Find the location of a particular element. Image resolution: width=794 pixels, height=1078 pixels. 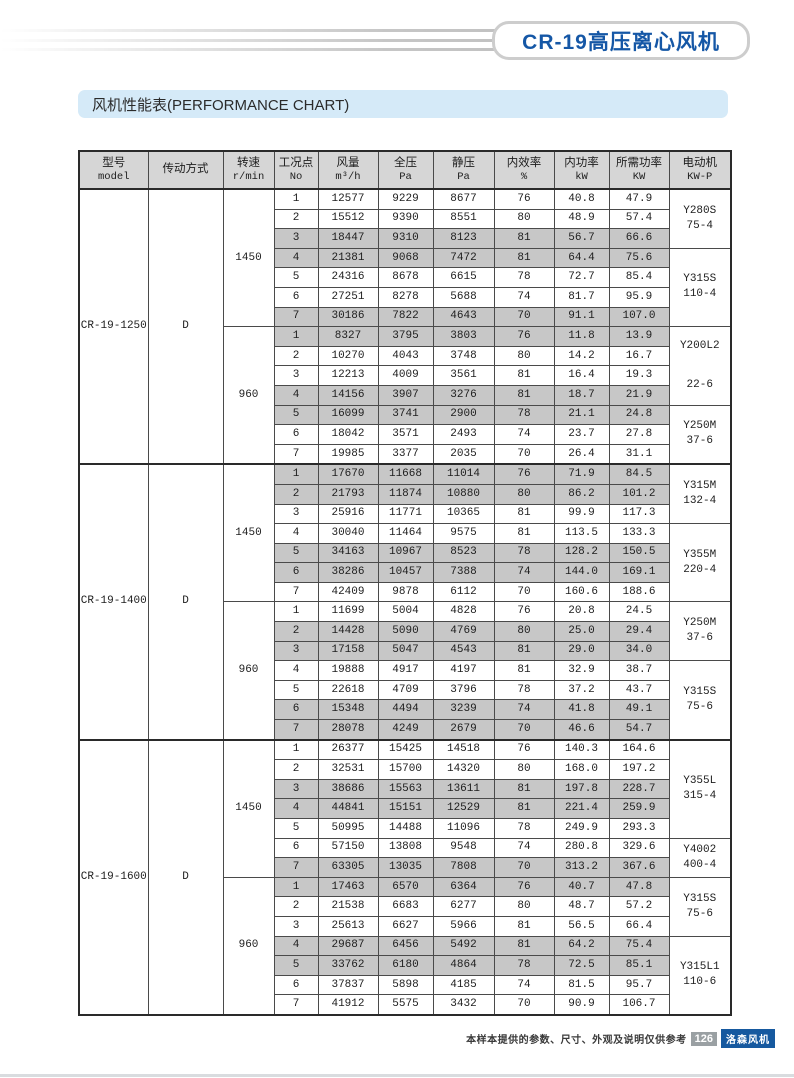

cell-flow: 19985 is located at coordinates (348, 454).